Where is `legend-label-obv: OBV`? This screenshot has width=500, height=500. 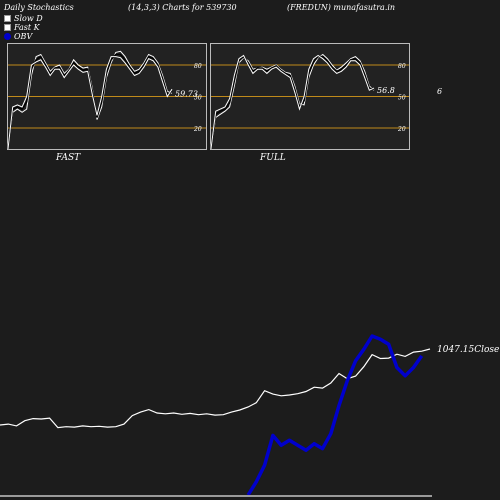 legend-label-obv: OBV is located at coordinates (23, 36).